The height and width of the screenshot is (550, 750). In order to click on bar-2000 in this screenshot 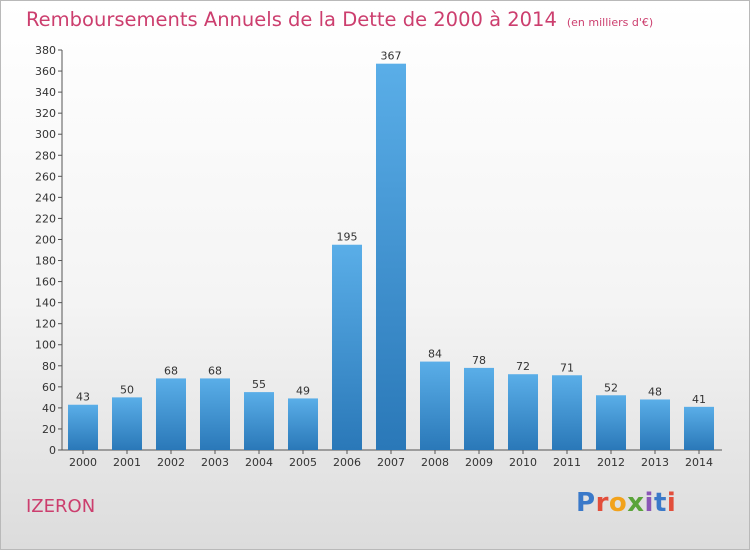, I will do `click(83, 427)`.